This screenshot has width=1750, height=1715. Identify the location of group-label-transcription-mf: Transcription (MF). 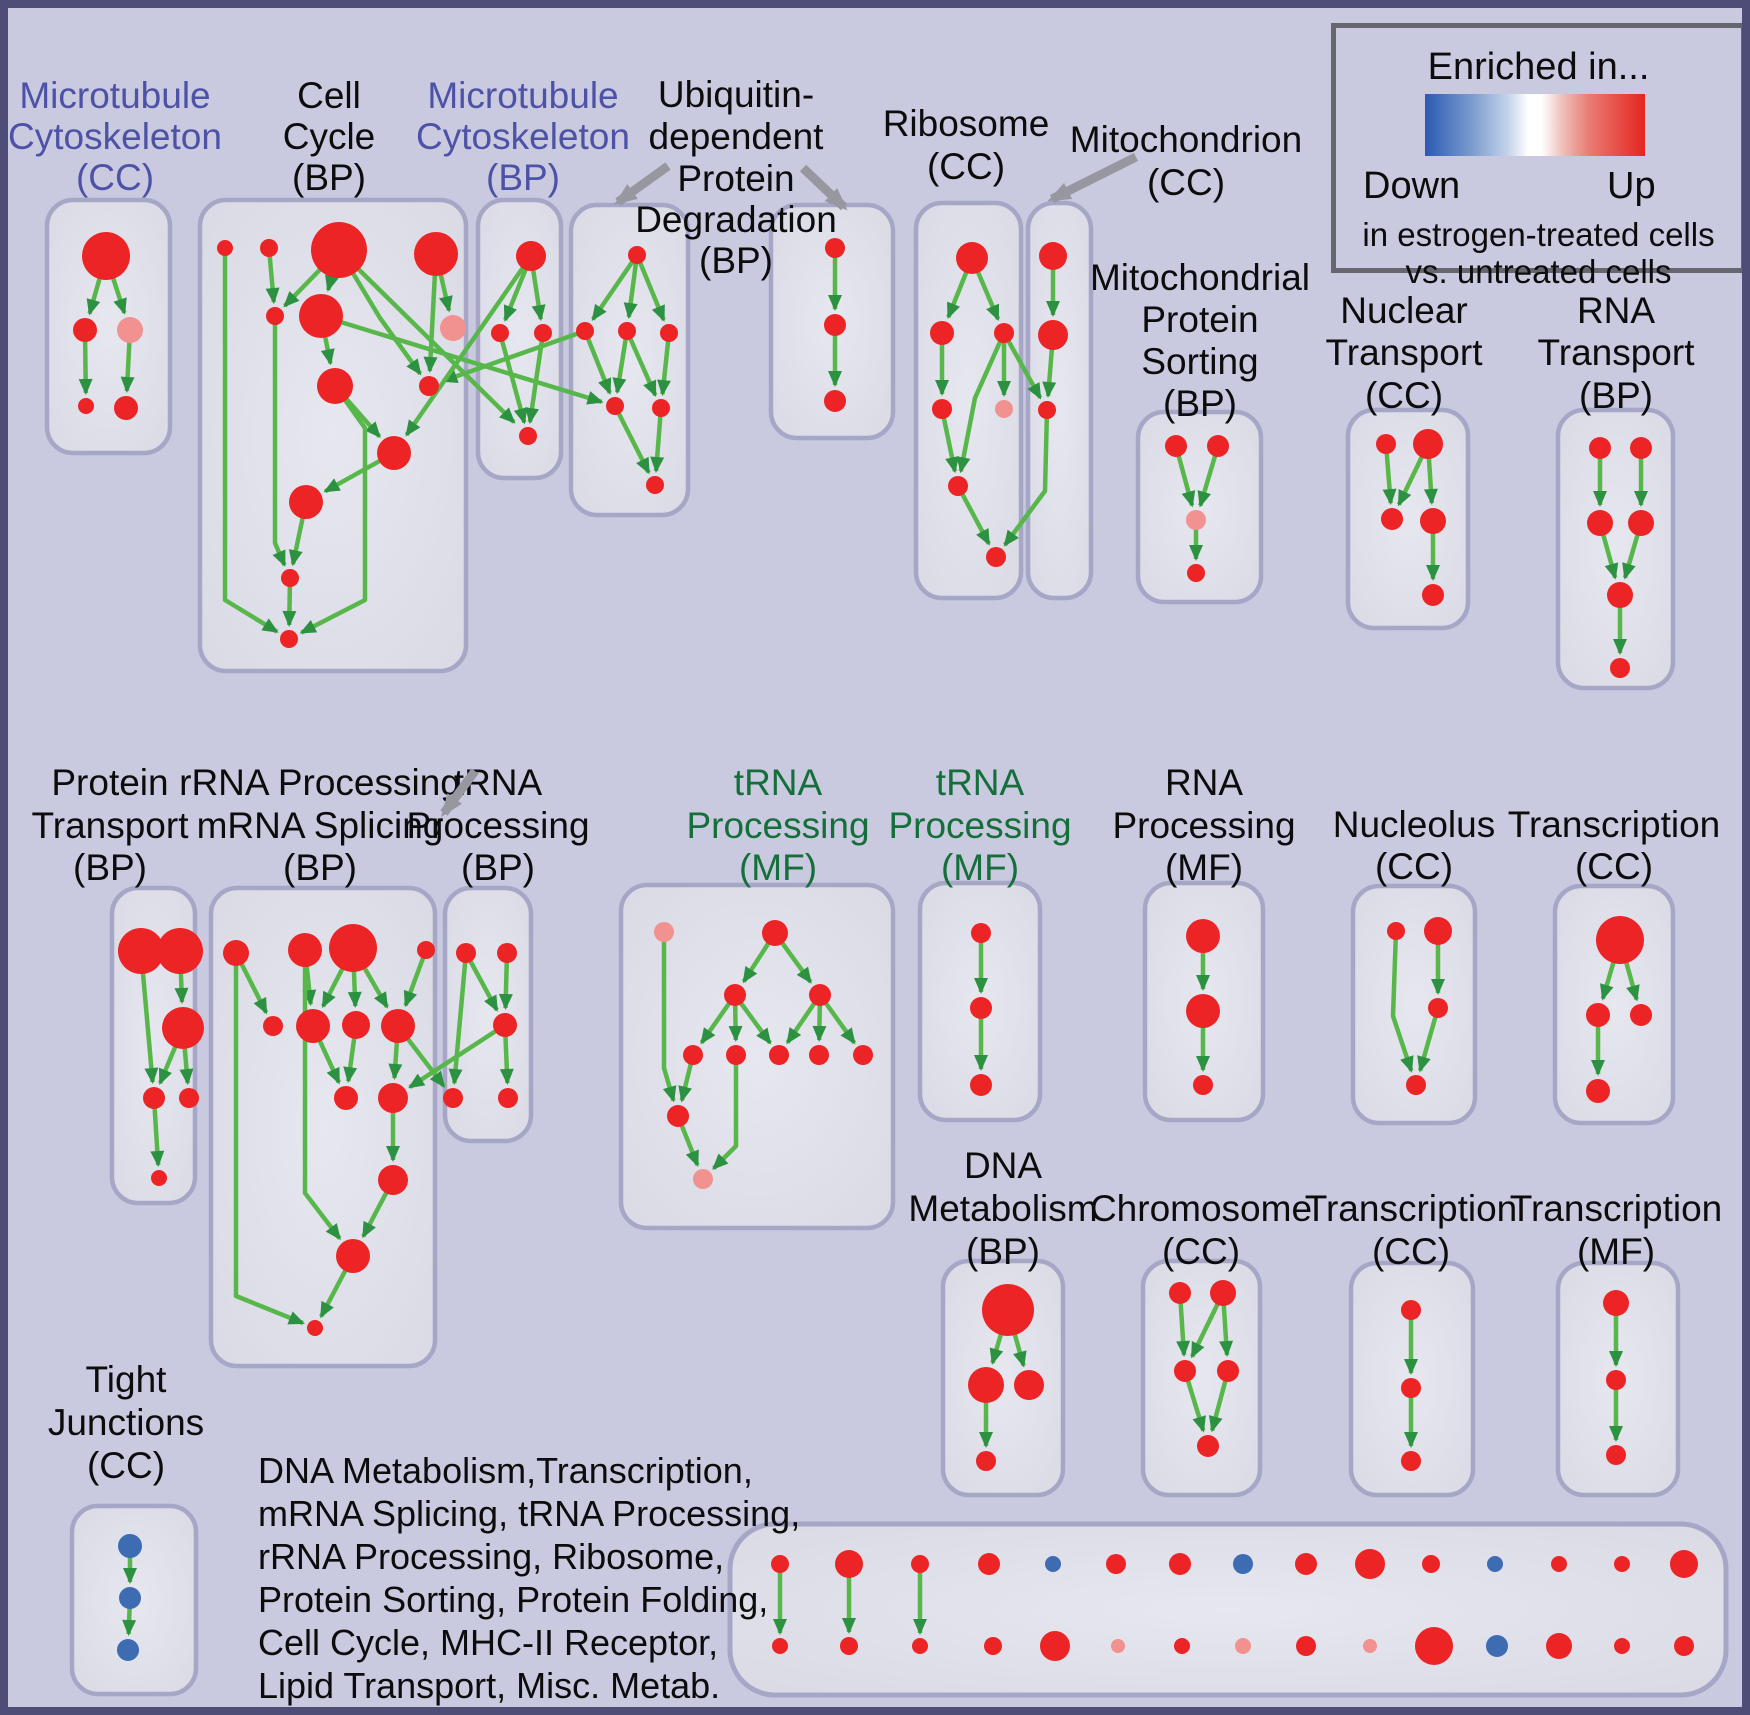
(1616, 1230).